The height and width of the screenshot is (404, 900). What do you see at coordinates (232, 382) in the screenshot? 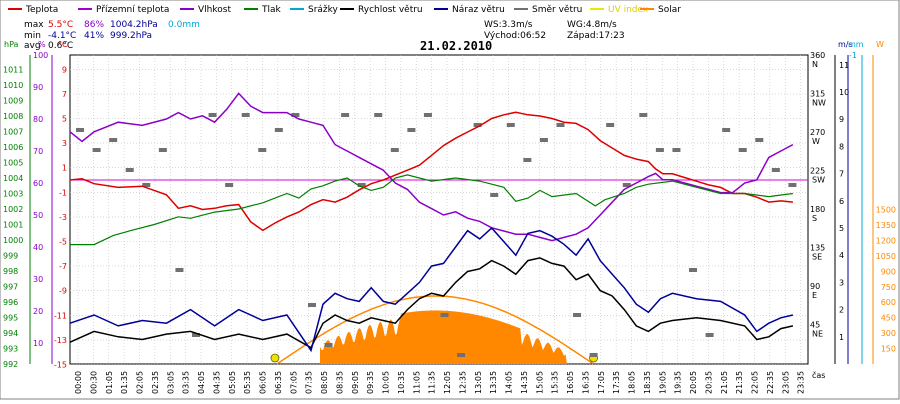
I see `x-tick-label: 05:05` at bounding box center [232, 382].